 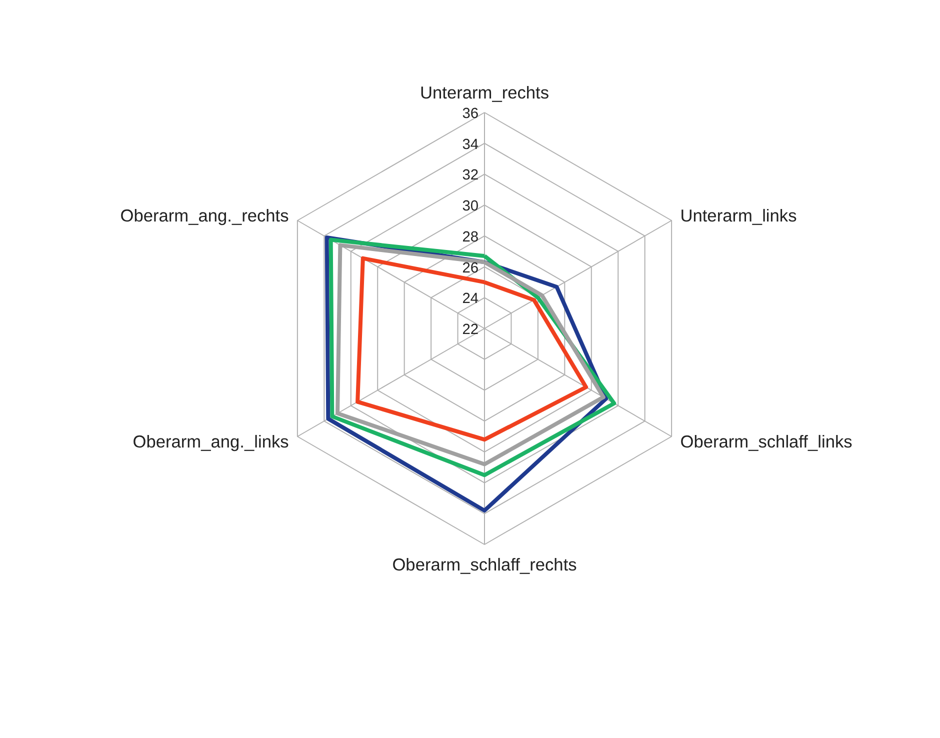 I want to click on spoke-label: Oberarm_schlaff_links, so click(x=766, y=442).